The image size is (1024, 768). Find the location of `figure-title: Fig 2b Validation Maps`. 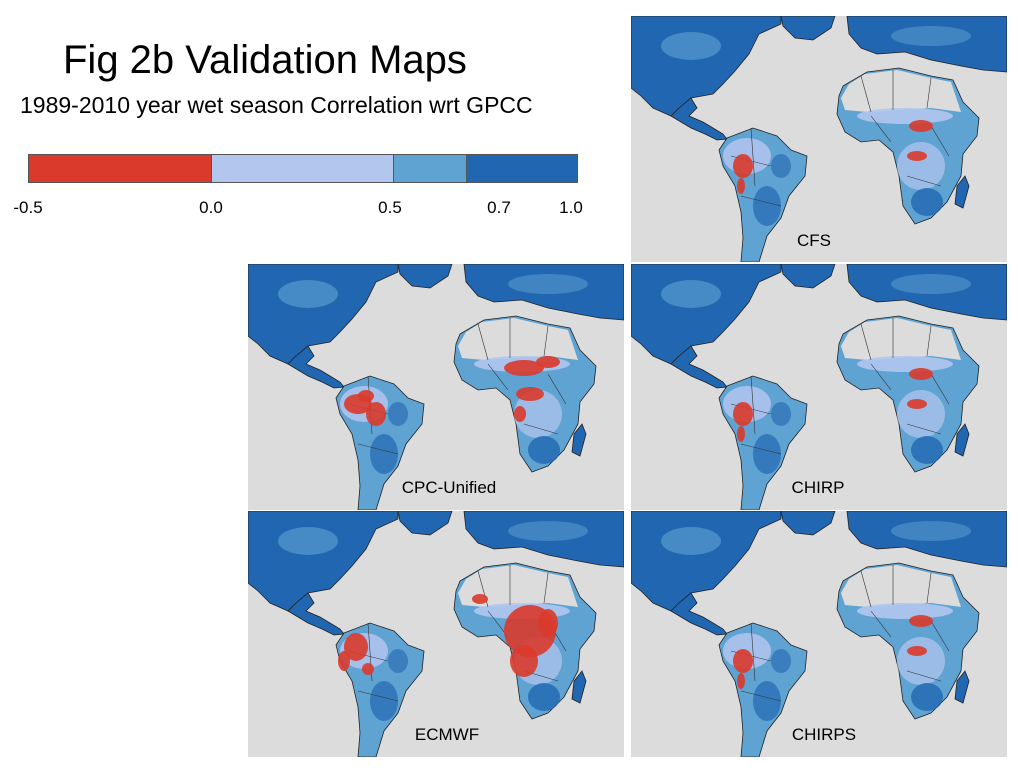

figure-title: Fig 2b Validation Maps is located at coordinates (265, 60).